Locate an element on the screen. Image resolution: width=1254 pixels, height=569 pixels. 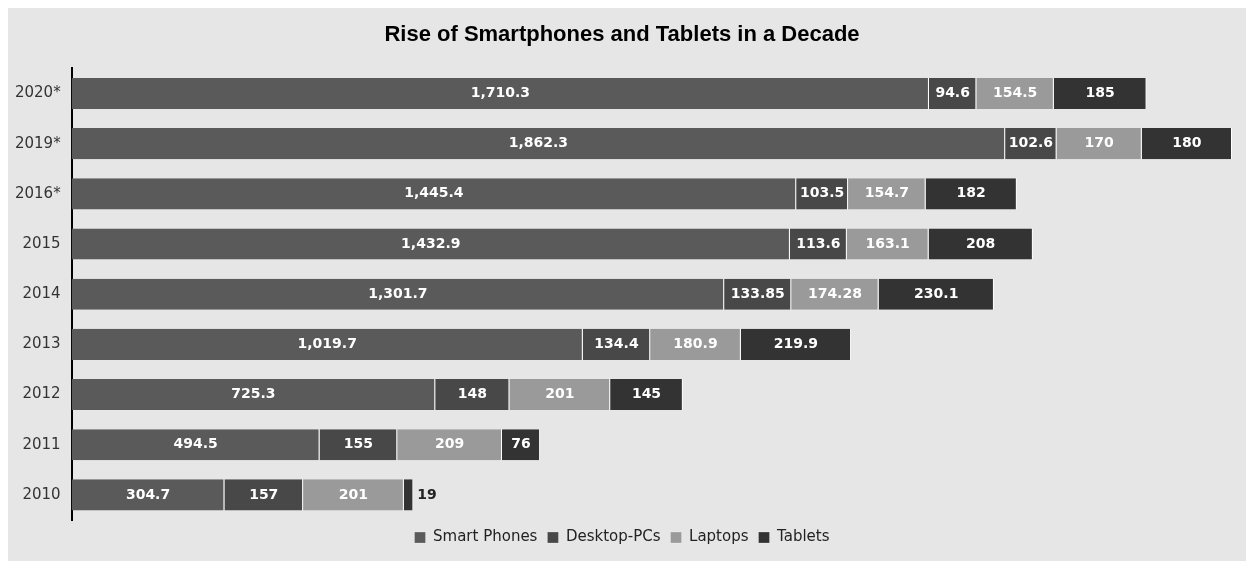
data-label: 134.4 is located at coordinates (616, 343).